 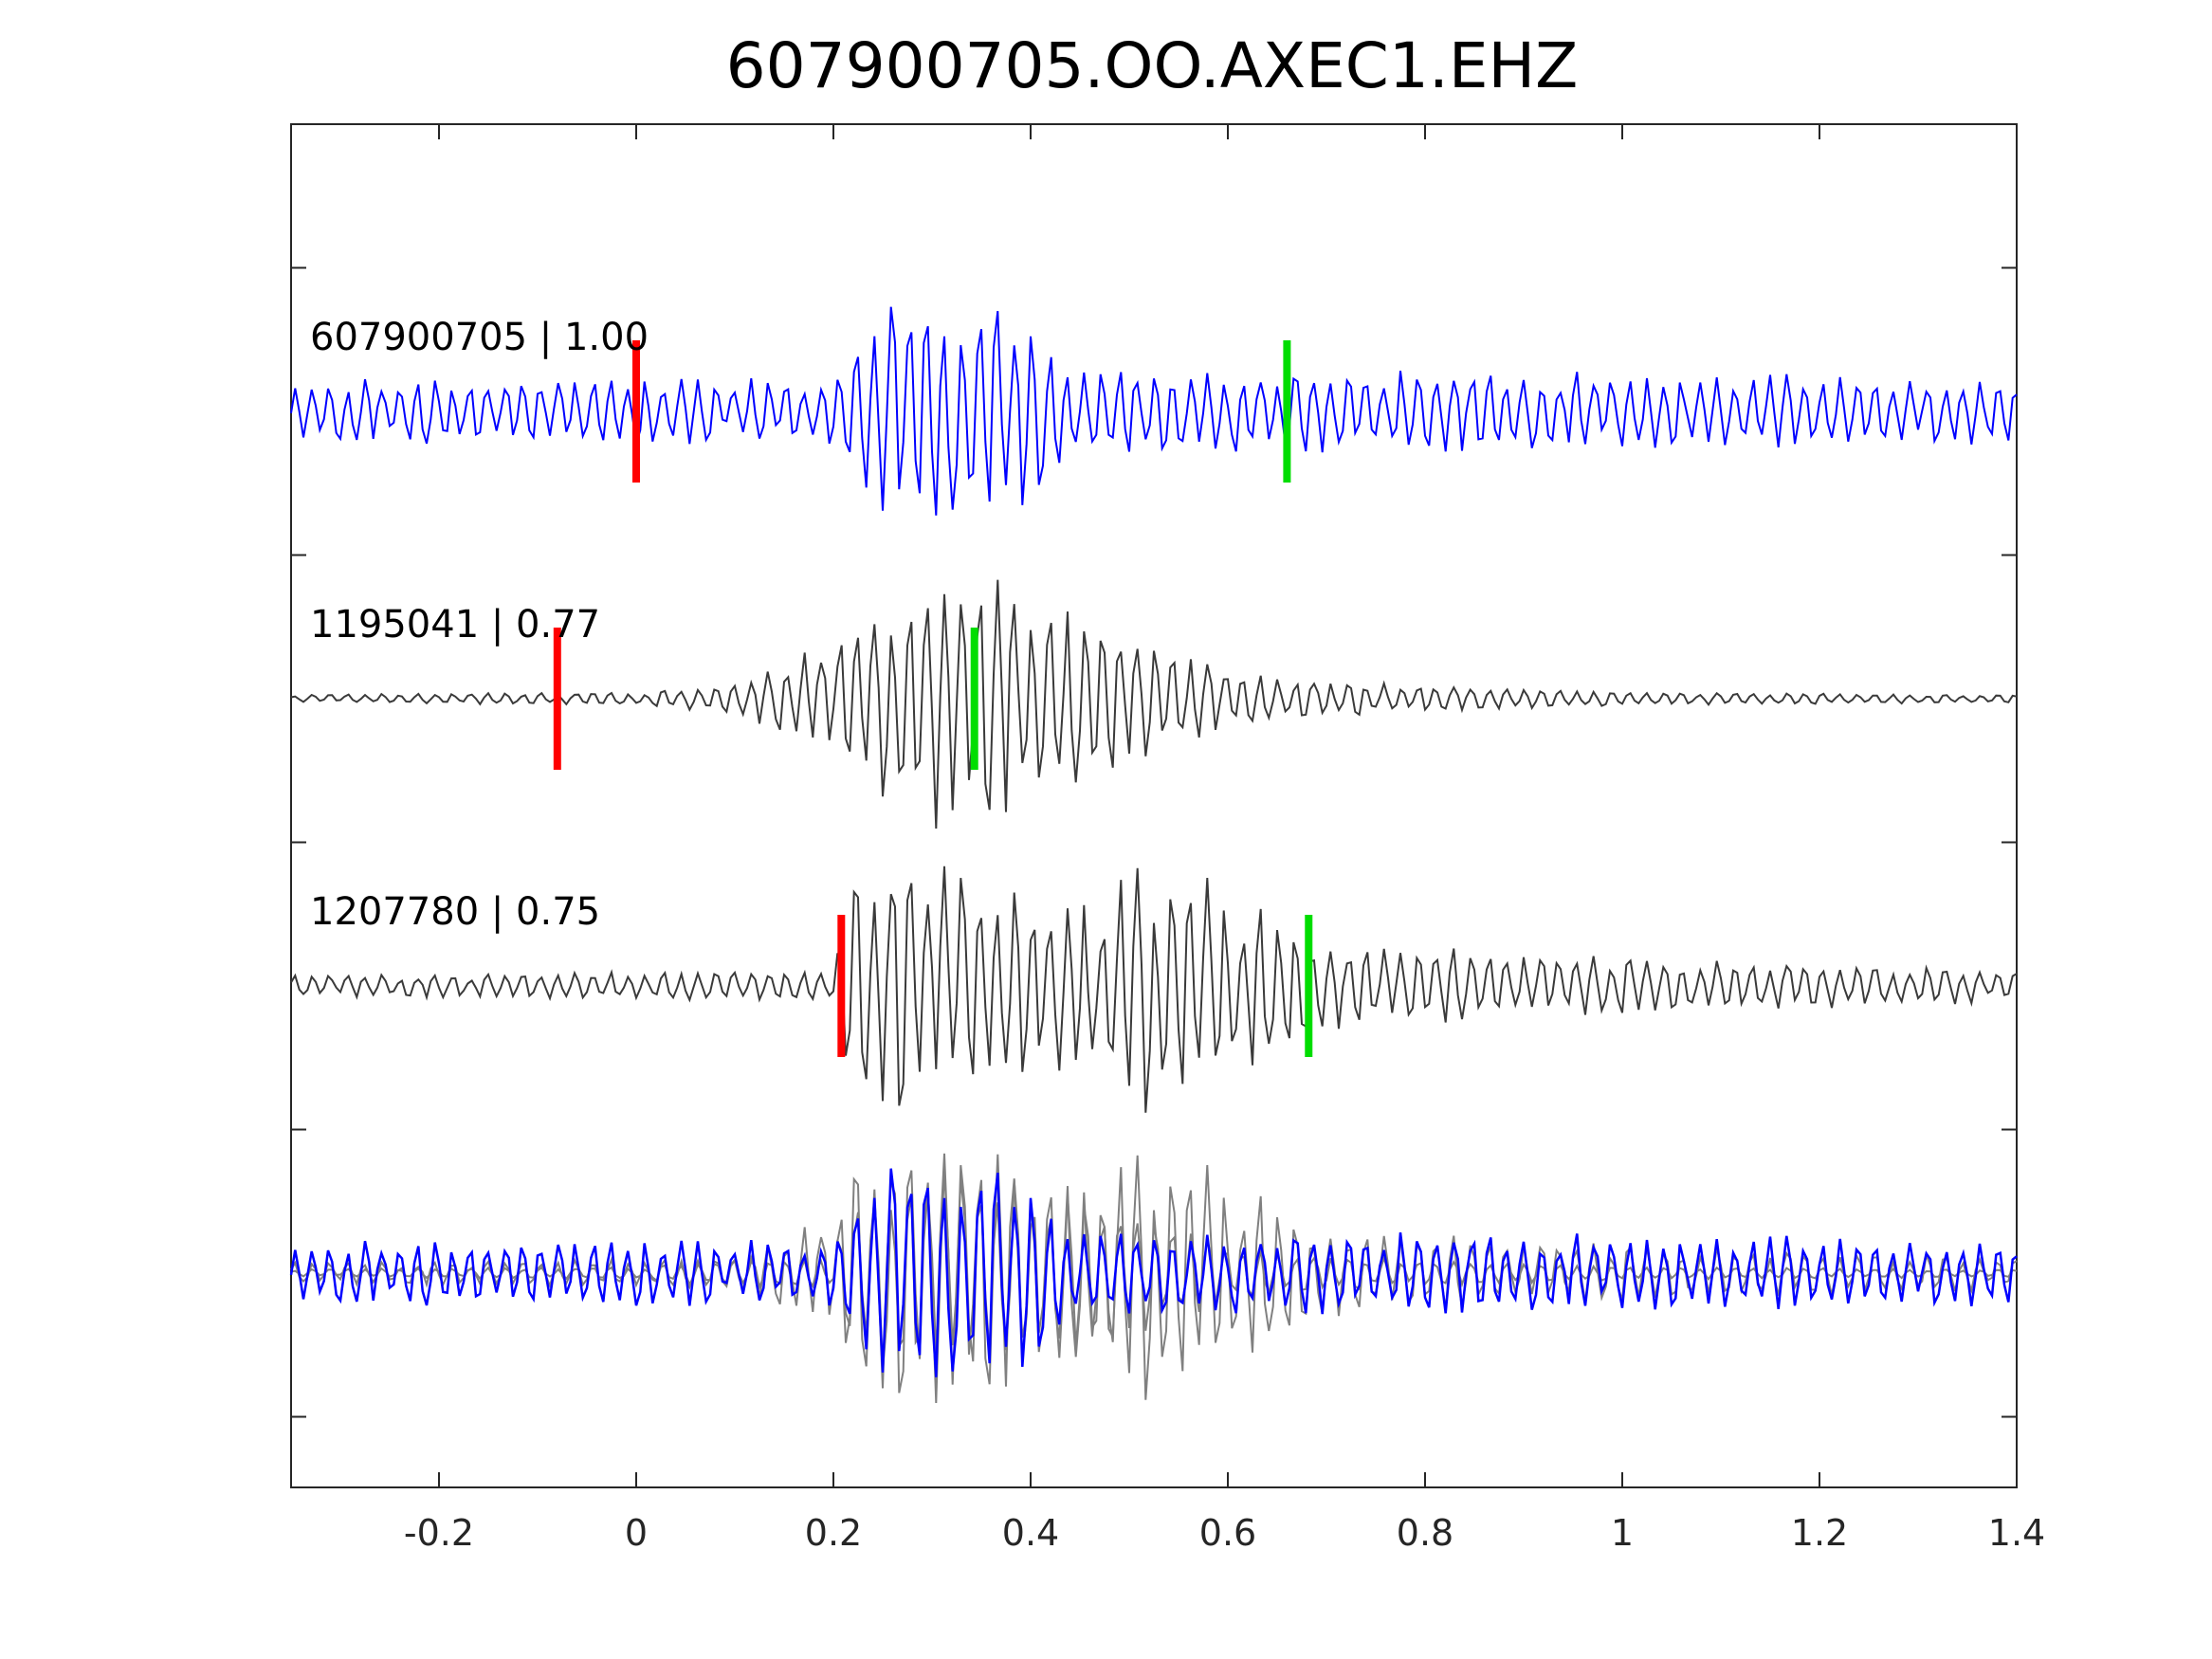 What do you see at coordinates (1227, 1533) in the screenshot?
I see `x-tick-label: 0.6` at bounding box center [1227, 1533].